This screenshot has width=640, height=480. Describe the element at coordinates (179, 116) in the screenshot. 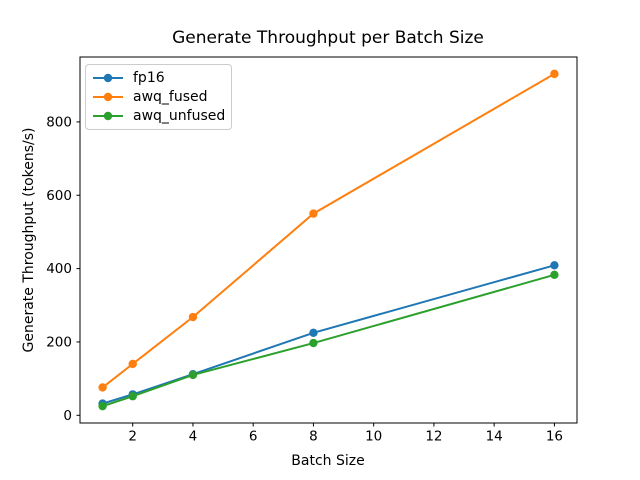

I see `legend-label: awq_unfused` at that location.